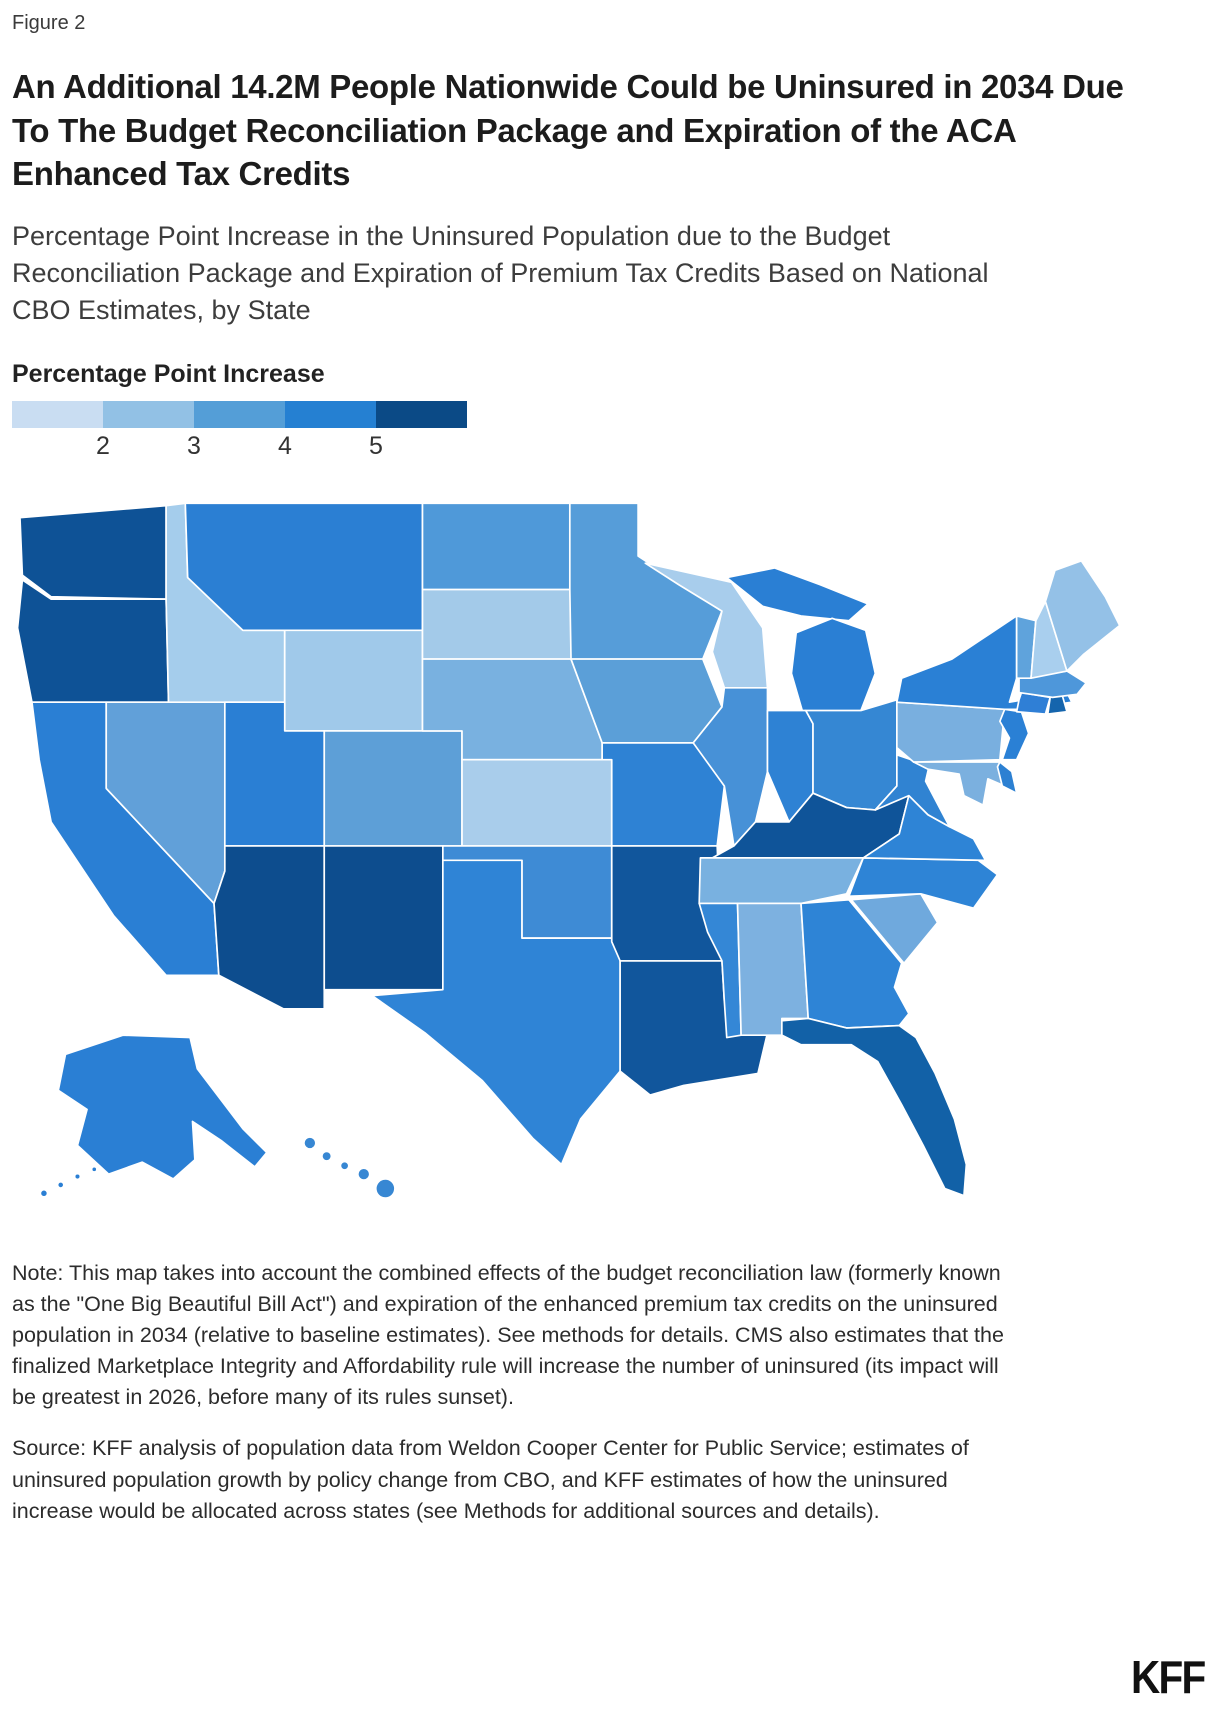  Describe the element at coordinates (269, 927) in the screenshot. I see `state-AZ: Arizona: 5.6 percentage points (approx.)` at that location.